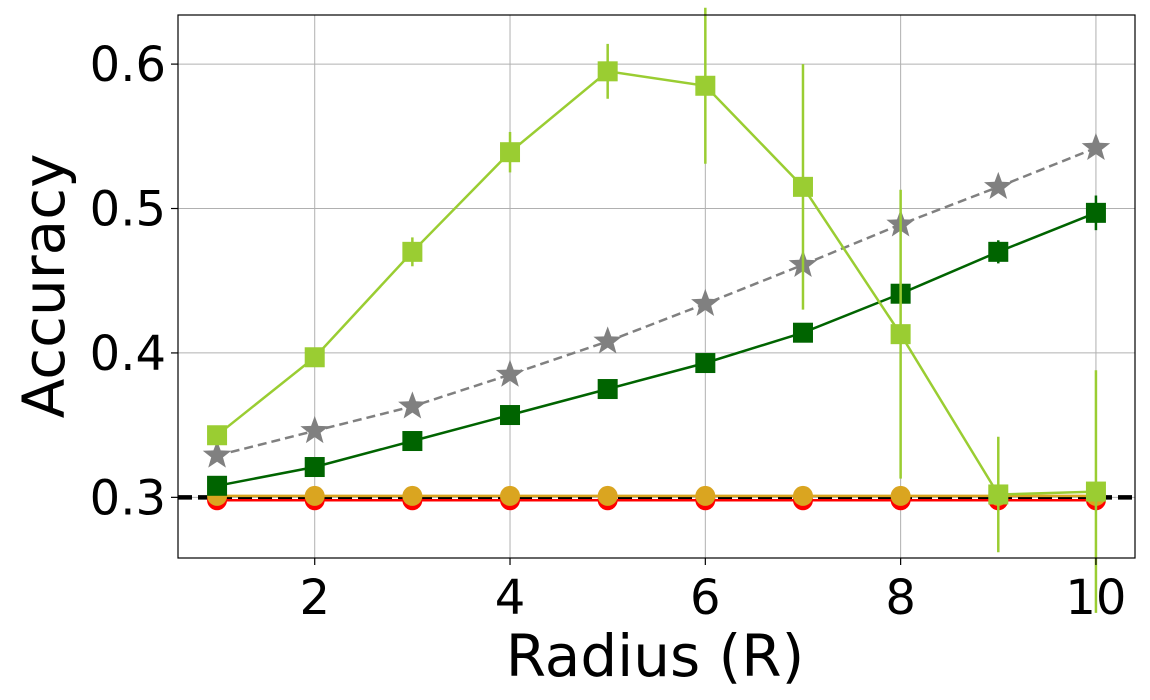 This screenshot has width=1150, height=700. What do you see at coordinates (1095, 598) in the screenshot?
I see `x-tick-label: 10` at bounding box center [1095, 598].